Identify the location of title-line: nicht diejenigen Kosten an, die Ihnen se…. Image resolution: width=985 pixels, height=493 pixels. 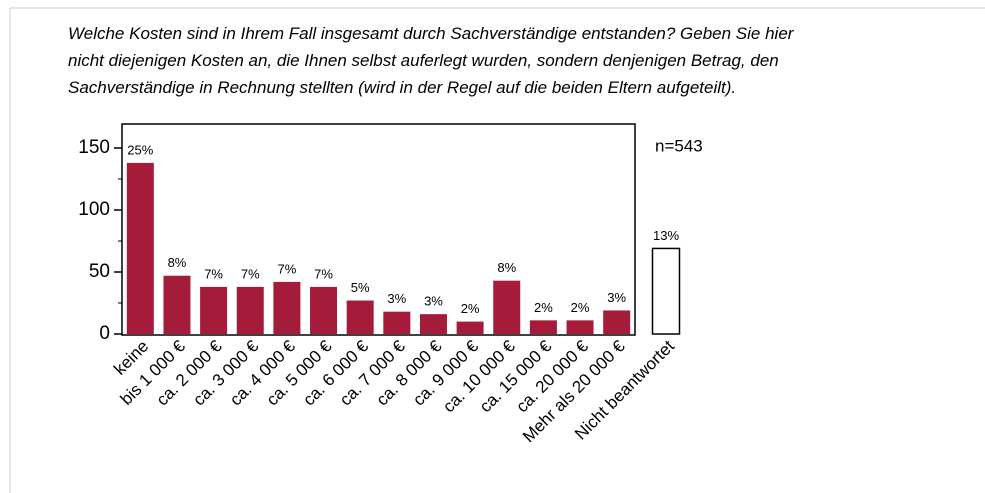
(423, 60).